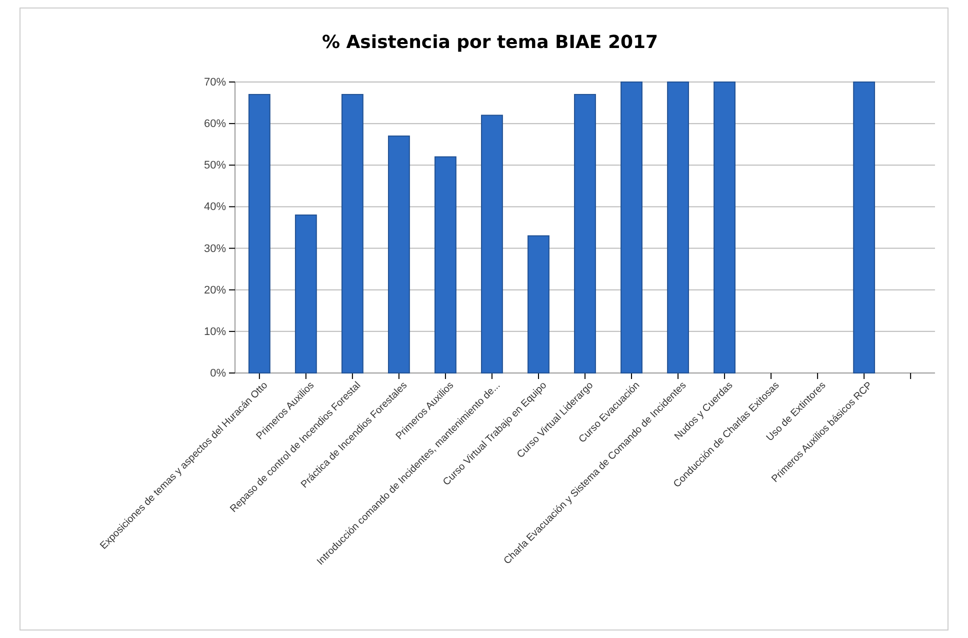  Describe the element at coordinates (215, 290) in the screenshot. I see `y-tick-label: 20%` at that location.